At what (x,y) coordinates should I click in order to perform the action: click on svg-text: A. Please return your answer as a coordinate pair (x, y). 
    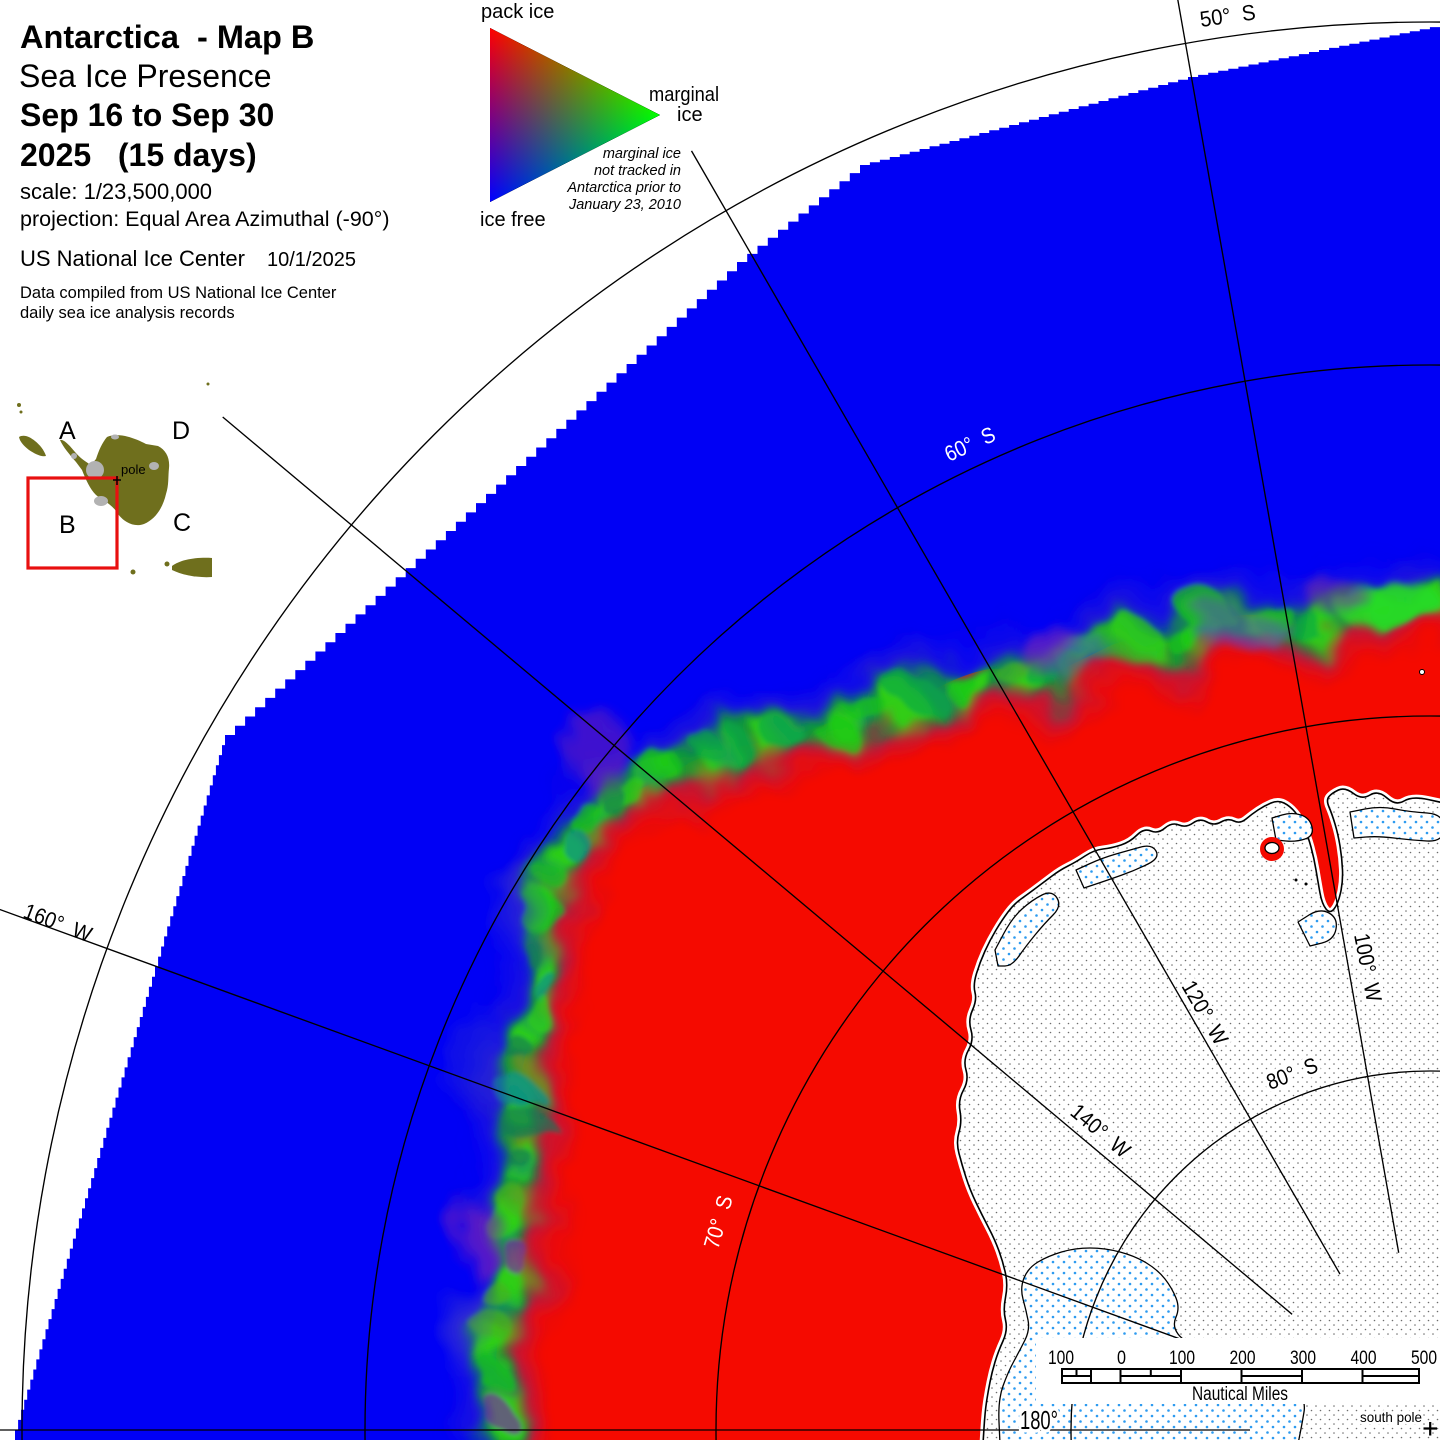
    Looking at the image, I should click on (67, 431).